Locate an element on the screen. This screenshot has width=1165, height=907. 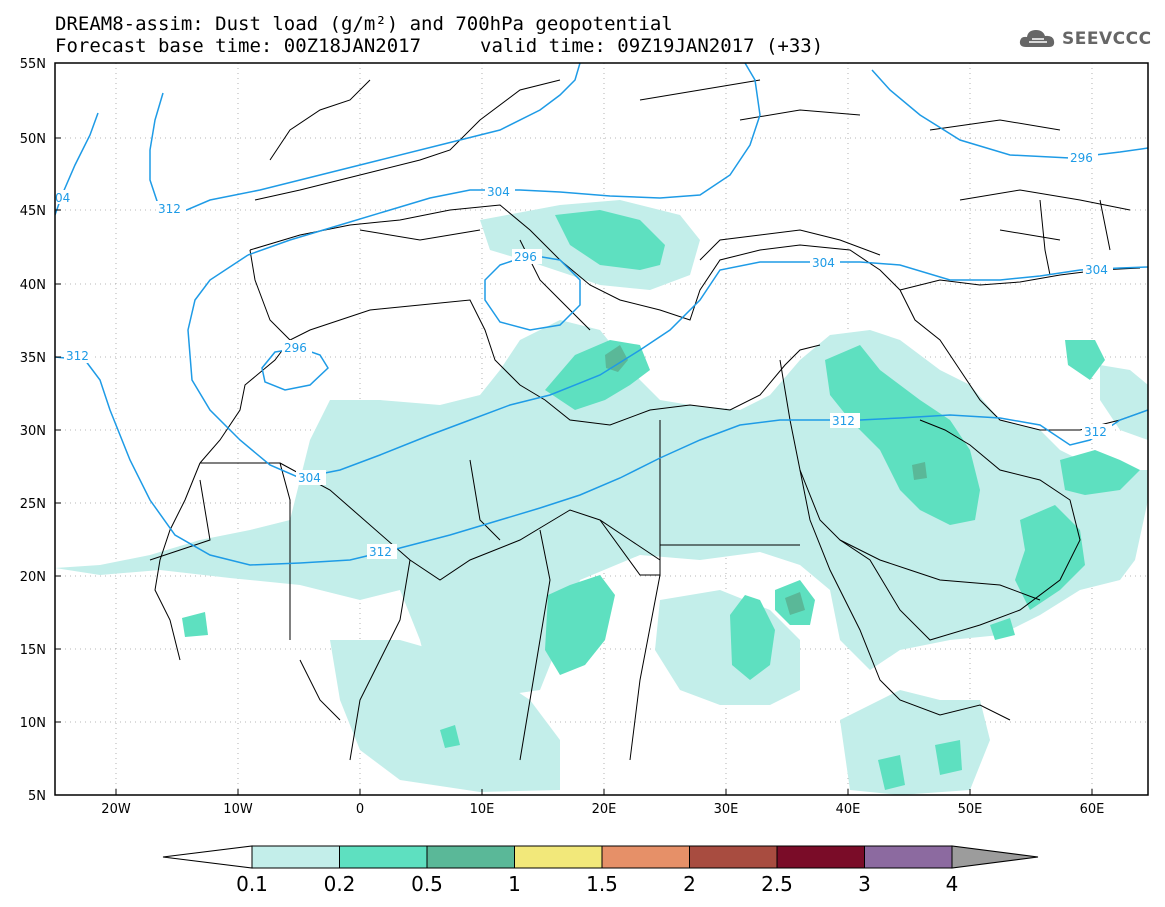
lon-label: 60E is located at coordinates (1092, 809).